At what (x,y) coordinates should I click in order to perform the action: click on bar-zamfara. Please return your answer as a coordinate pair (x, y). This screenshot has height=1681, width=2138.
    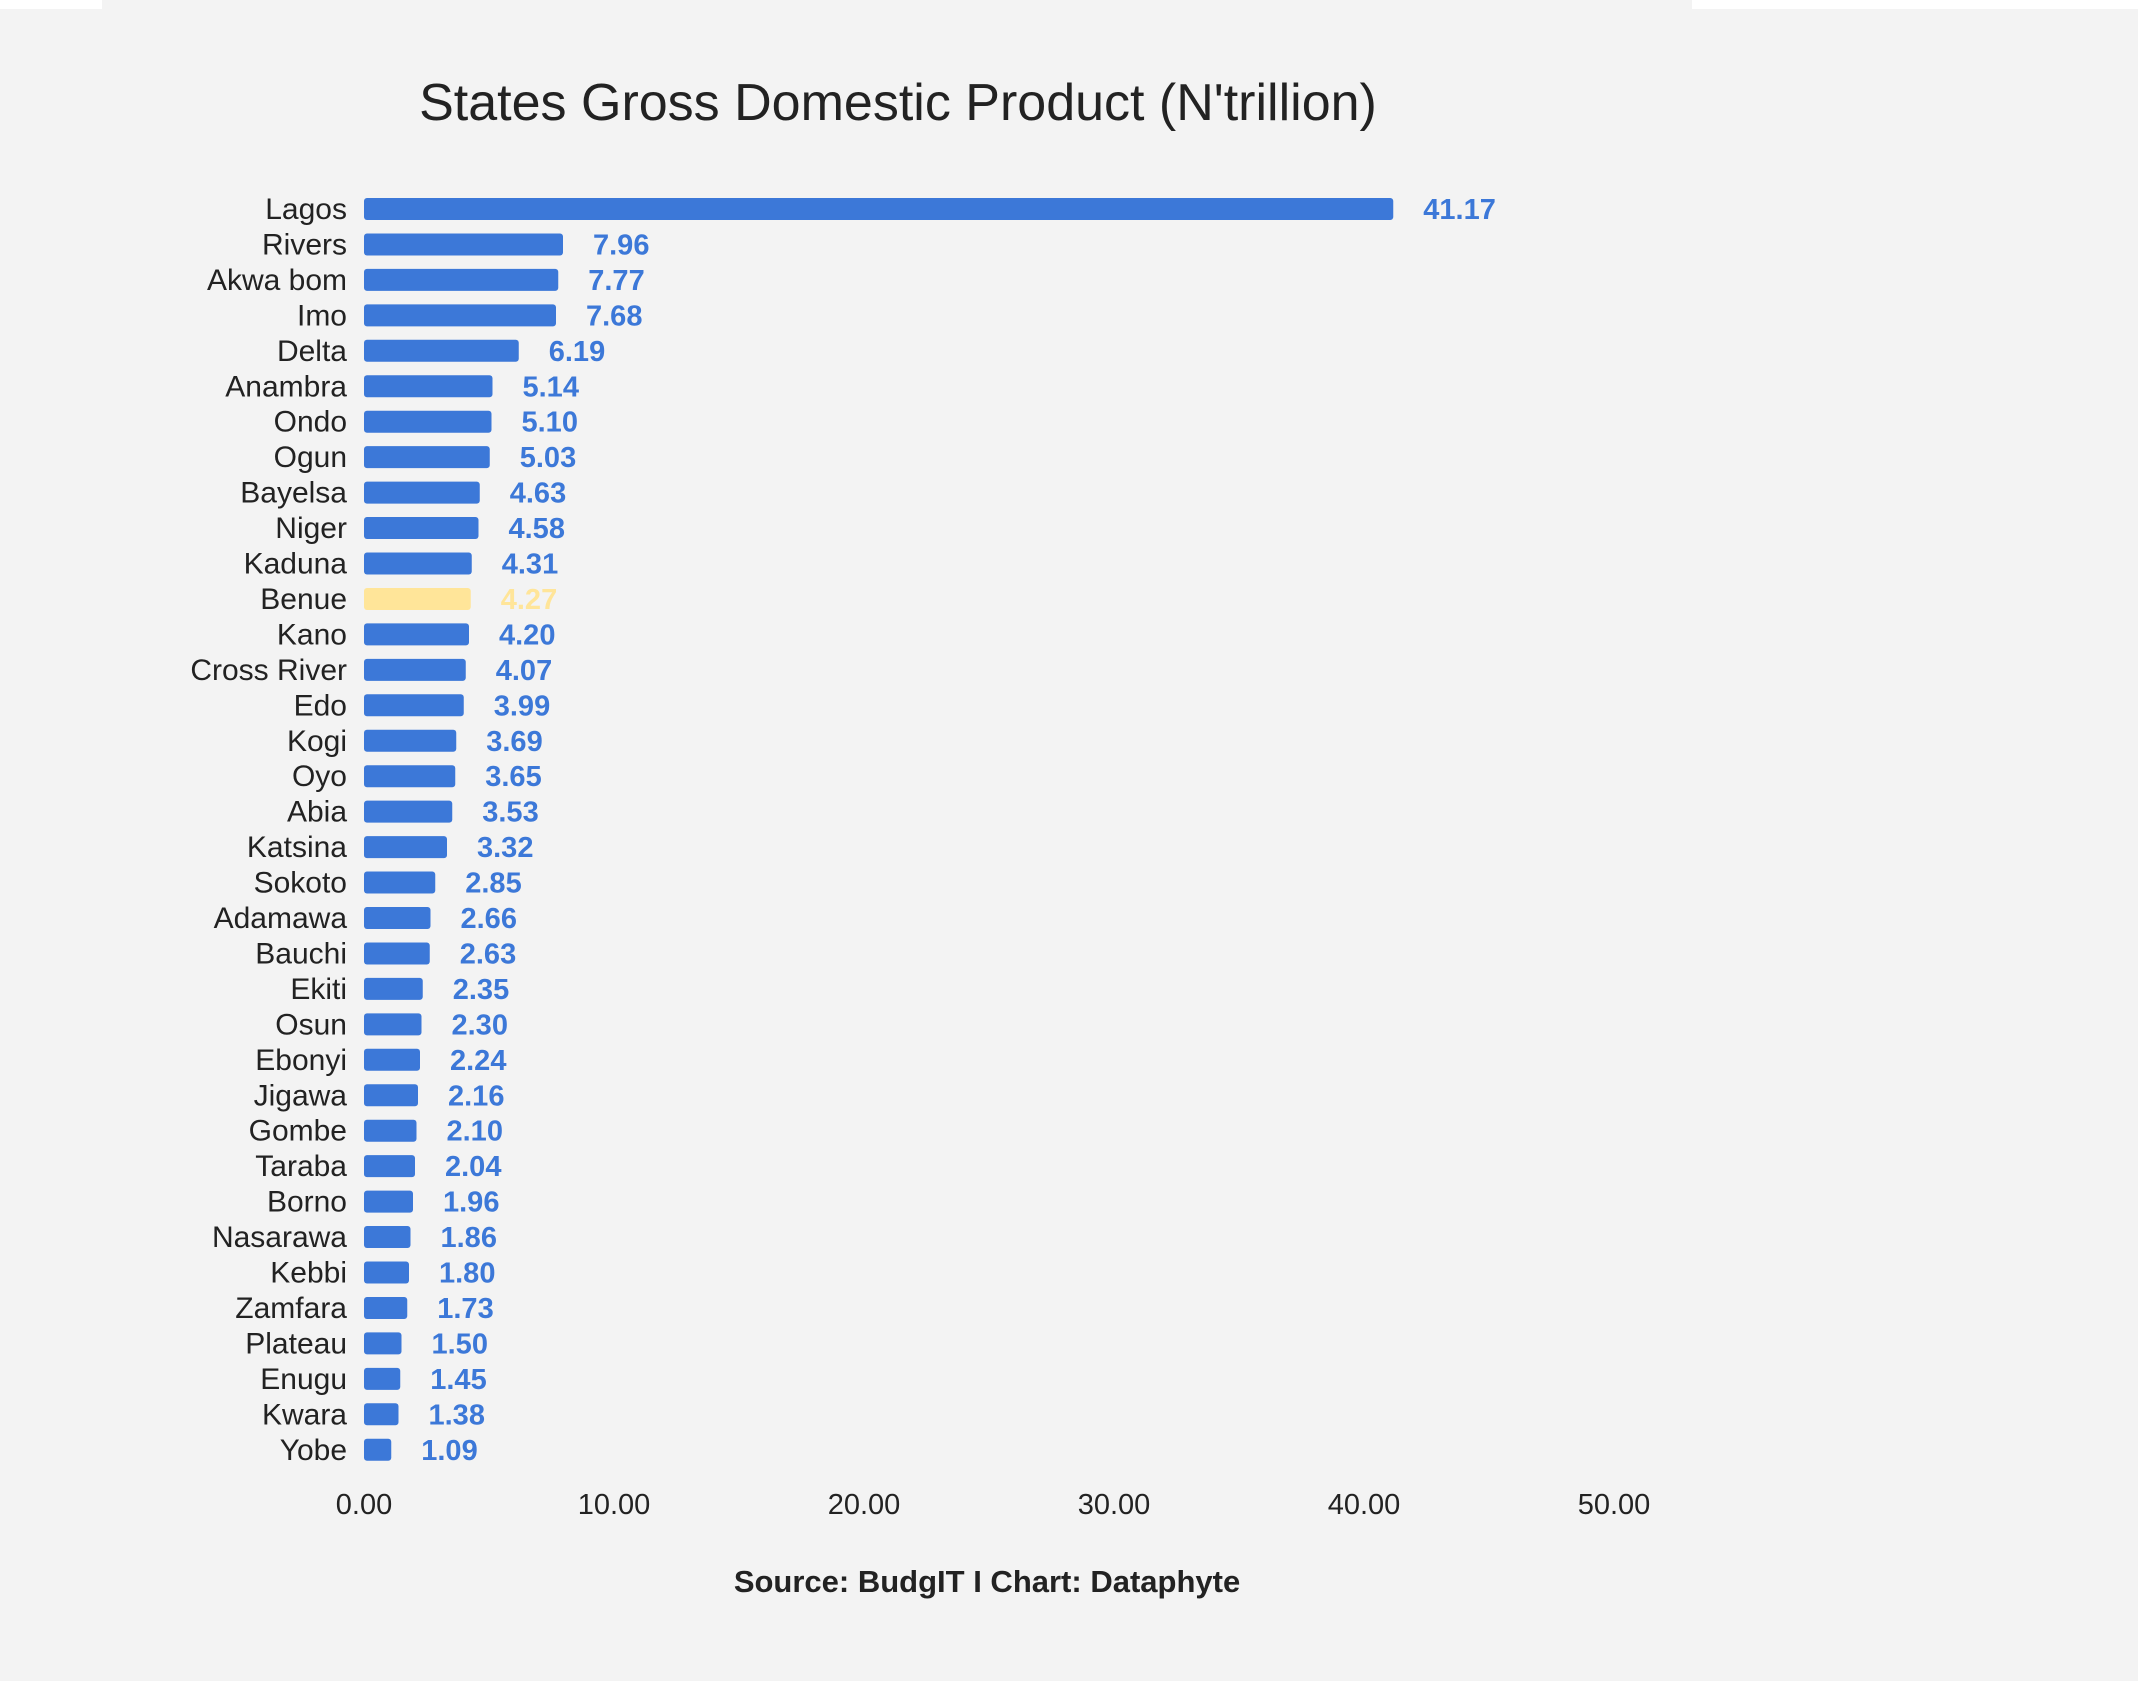
    Looking at the image, I should click on (386, 1307).